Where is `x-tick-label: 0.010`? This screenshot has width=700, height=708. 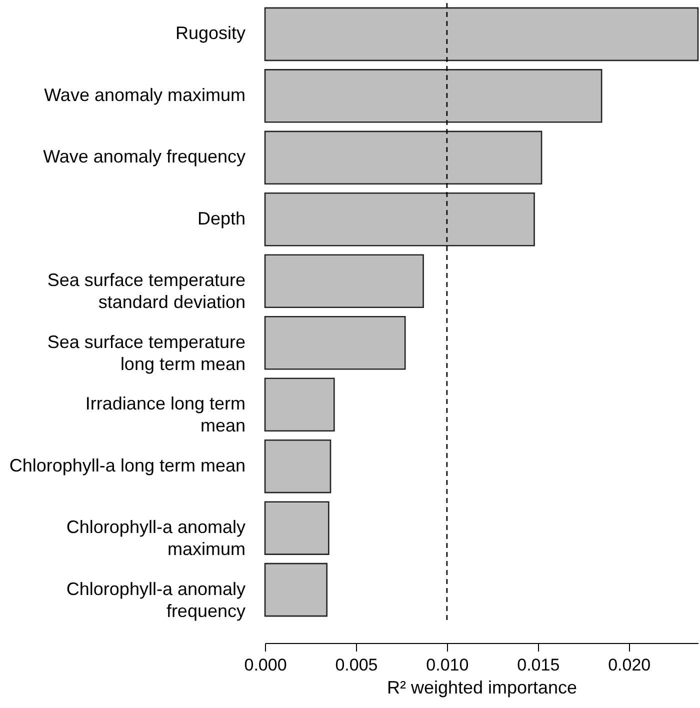 x-tick-label: 0.010 is located at coordinates (447, 665).